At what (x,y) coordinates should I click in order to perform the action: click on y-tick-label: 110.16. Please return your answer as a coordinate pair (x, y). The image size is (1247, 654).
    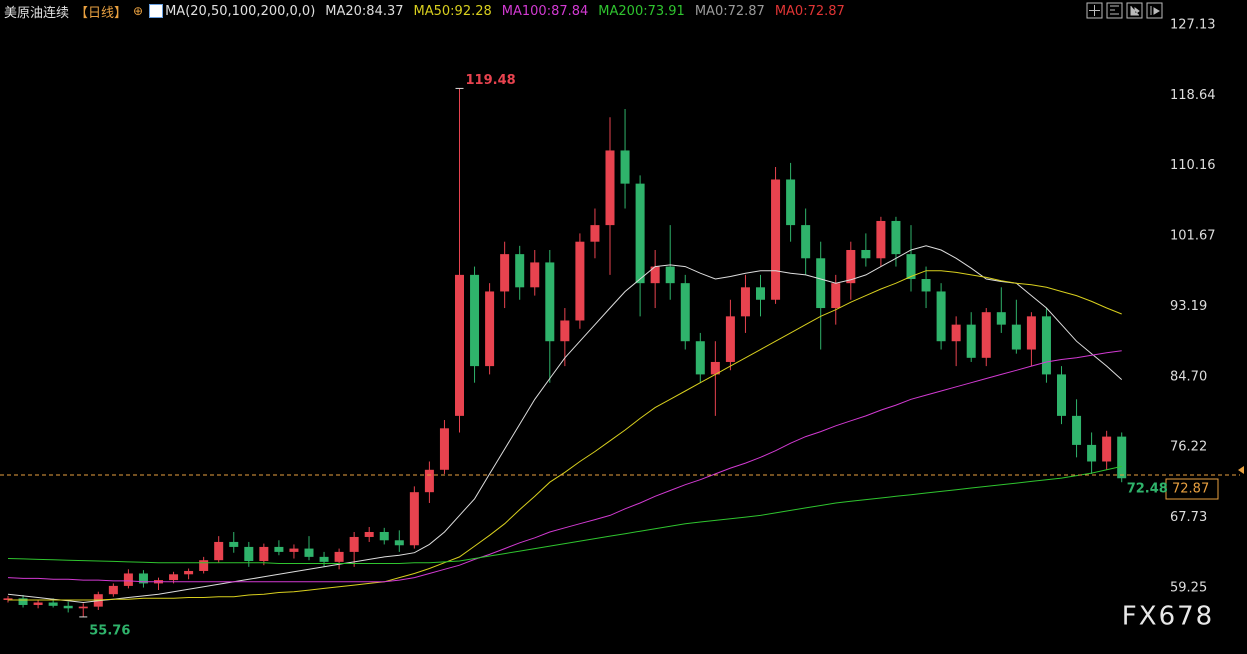
    Looking at the image, I should click on (1193, 165).